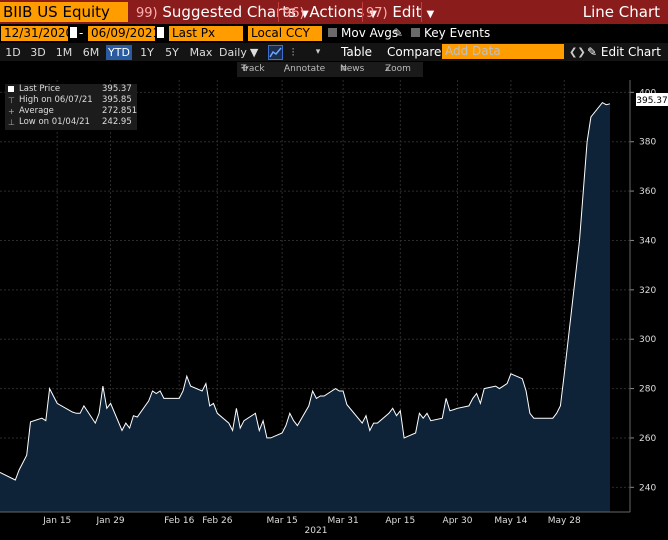  What do you see at coordinates (281, 521) in the screenshot?
I see `x-tick-label: Mar 15` at bounding box center [281, 521].